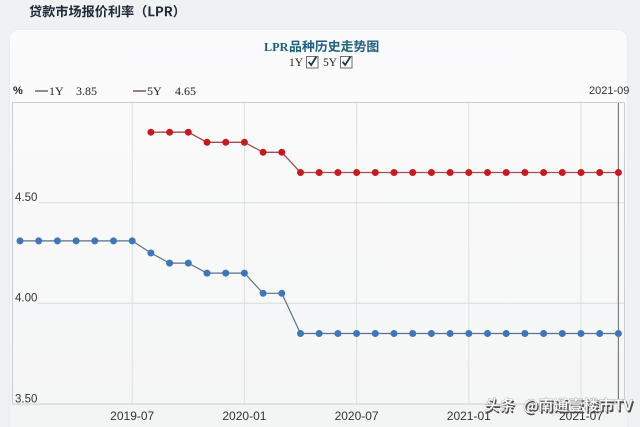  Describe the element at coordinates (26, 299) in the screenshot. I see `svg-text: 4.00` at that location.